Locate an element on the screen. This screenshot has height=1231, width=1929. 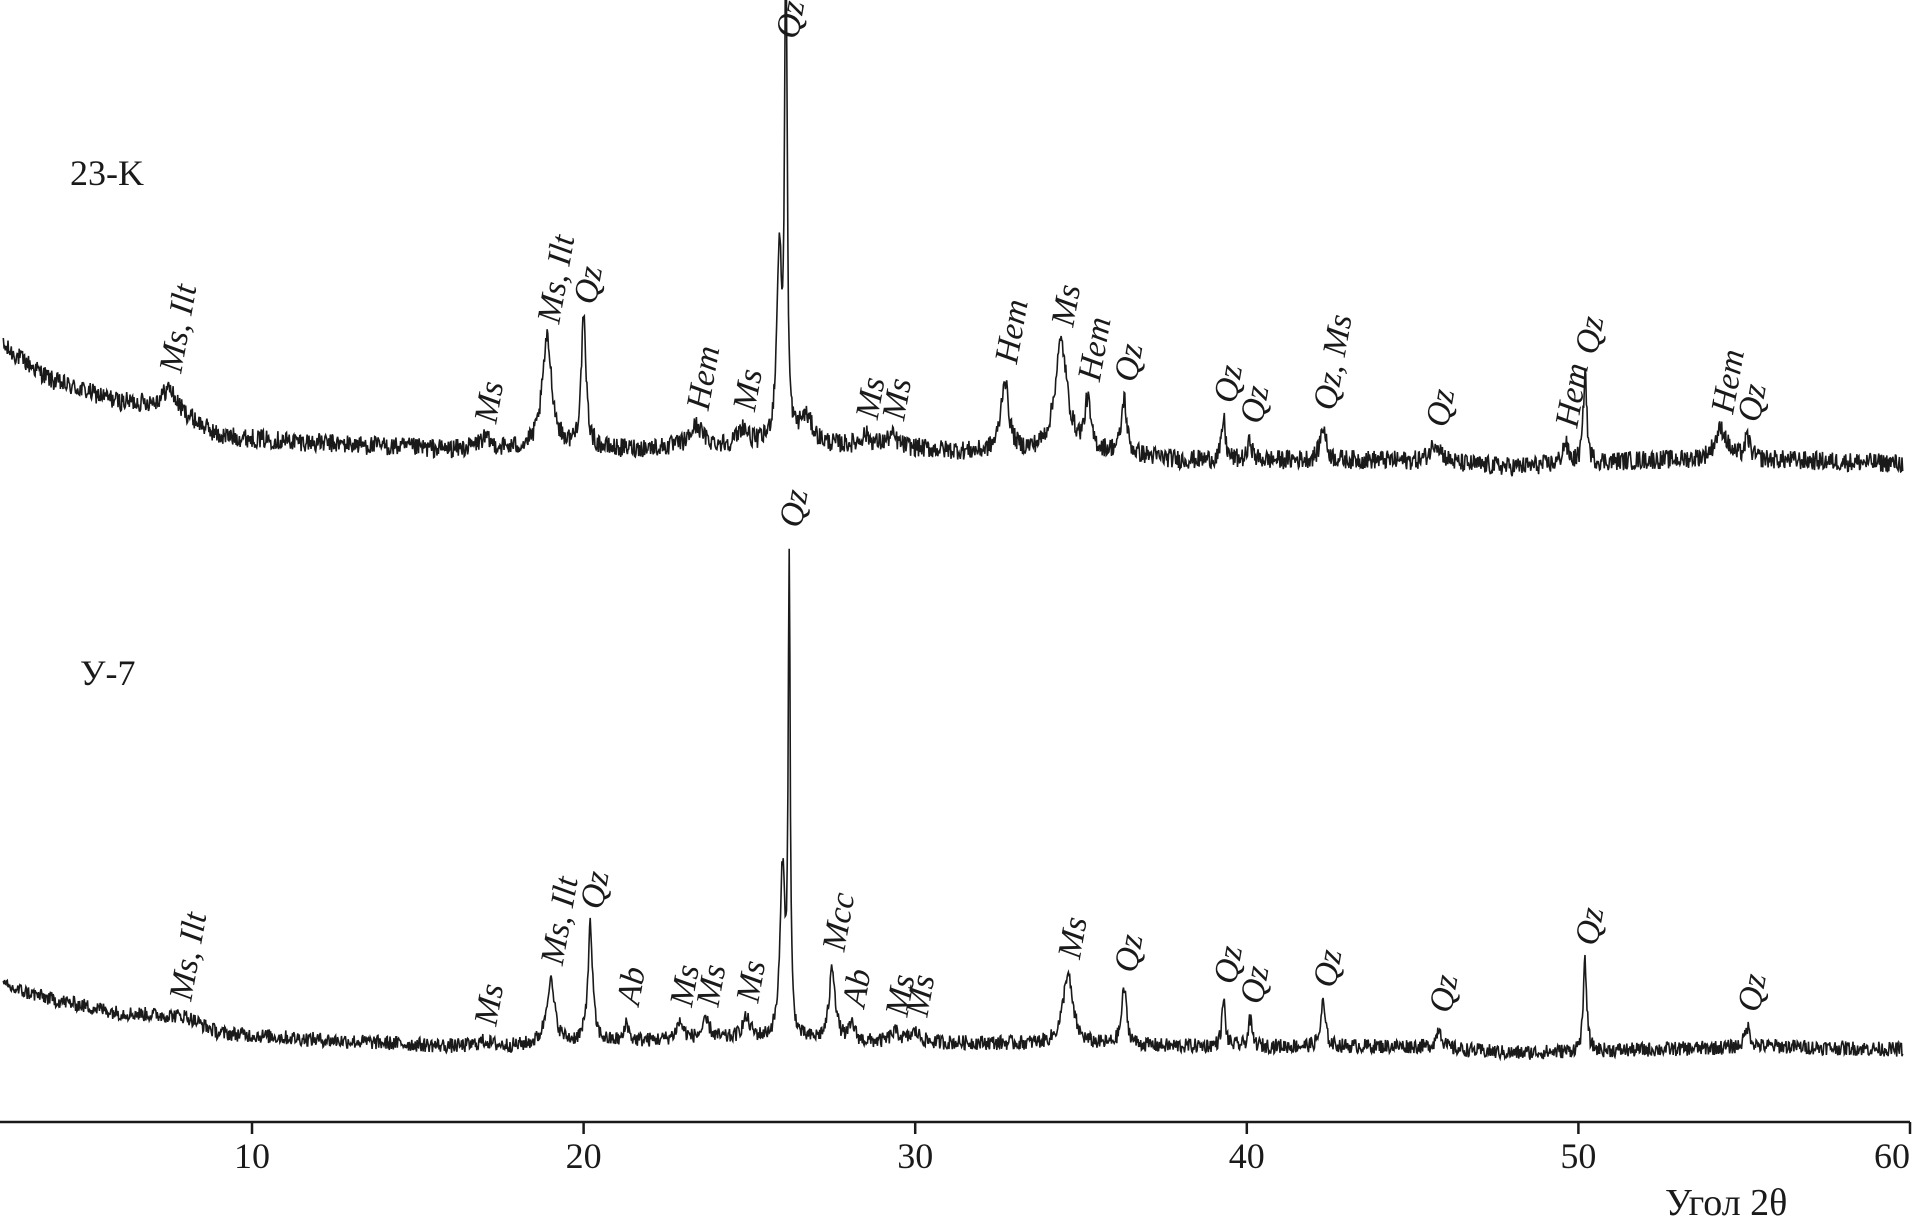
x-tick-label: 50 is located at coordinates (1578, 1156).